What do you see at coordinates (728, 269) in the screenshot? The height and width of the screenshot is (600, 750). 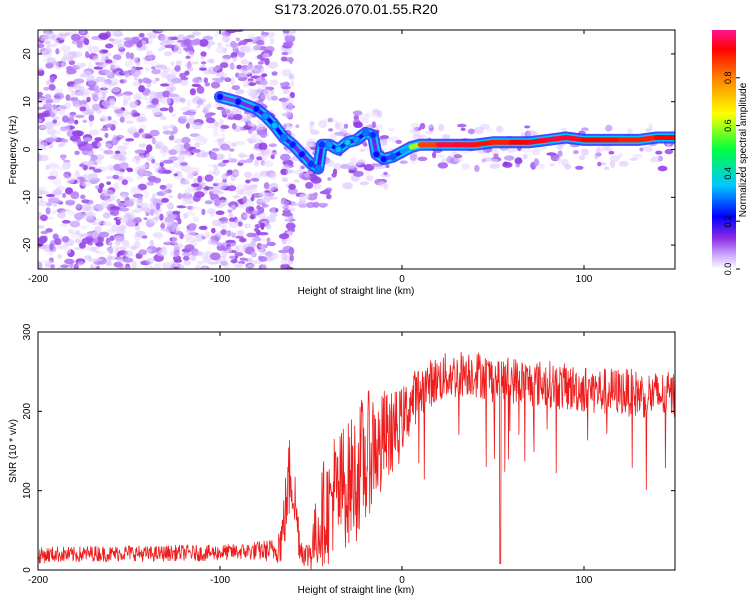 I see `colorbar-tick-label: 0.0` at bounding box center [728, 269].